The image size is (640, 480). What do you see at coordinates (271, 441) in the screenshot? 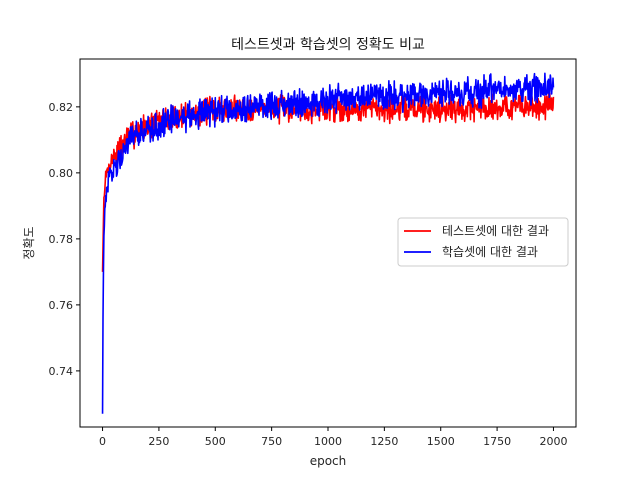
I see `x-tick-label: 750` at bounding box center [271, 441].